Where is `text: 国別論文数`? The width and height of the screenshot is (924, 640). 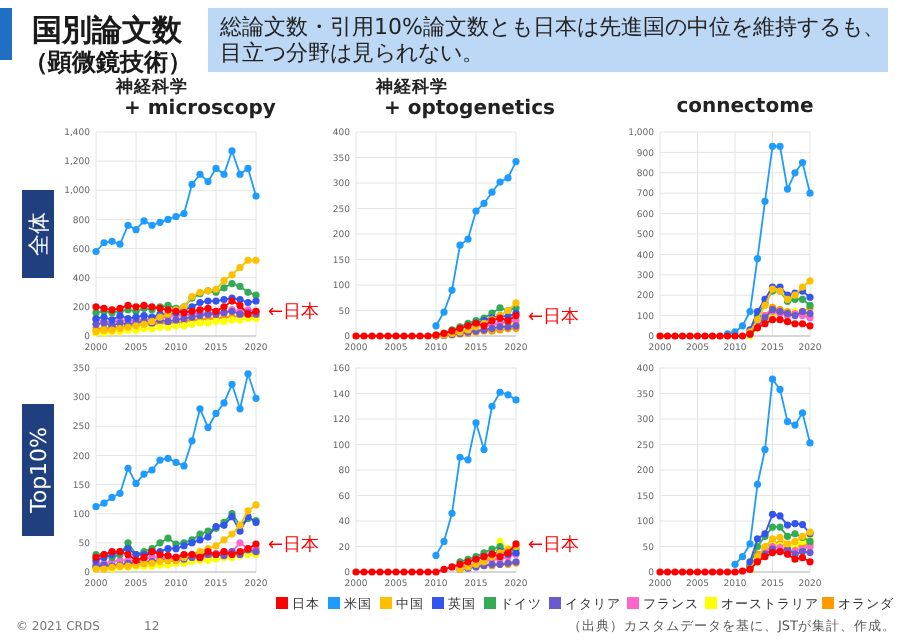 text: 国別論文数 is located at coordinates (108, 30).